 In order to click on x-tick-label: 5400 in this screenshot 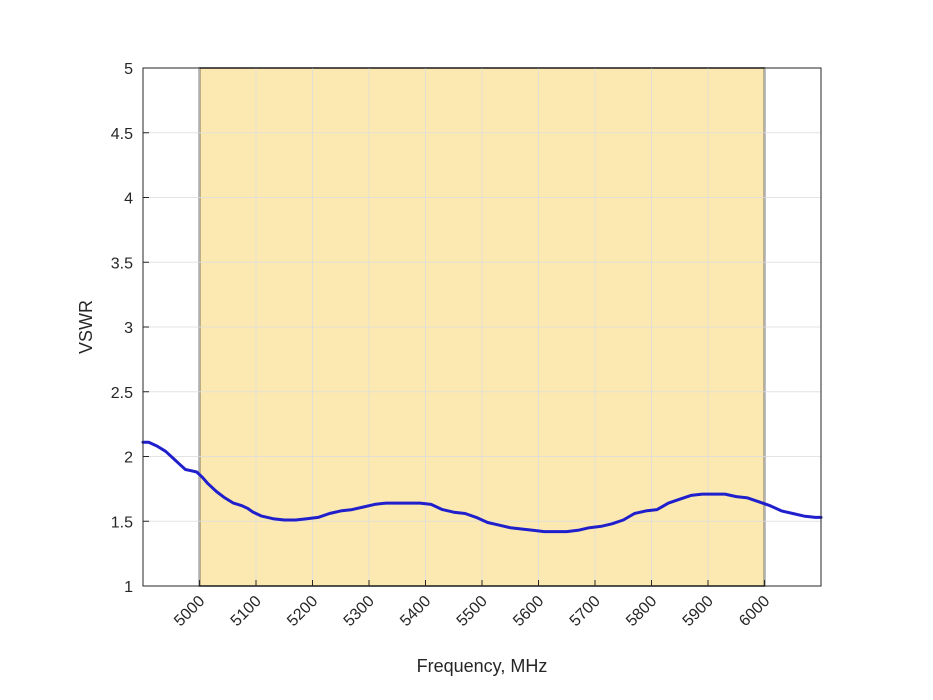, I will do `click(415, 611)`.